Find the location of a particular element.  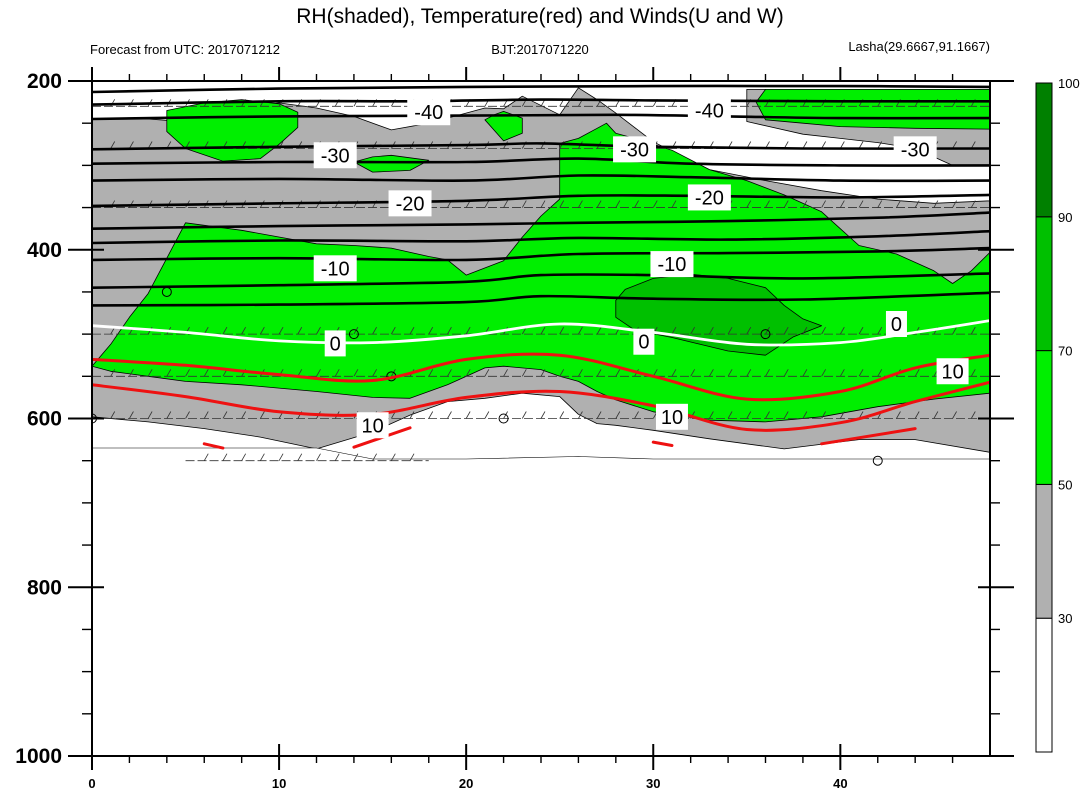

contour-label: -40 is located at coordinates (709, 112).